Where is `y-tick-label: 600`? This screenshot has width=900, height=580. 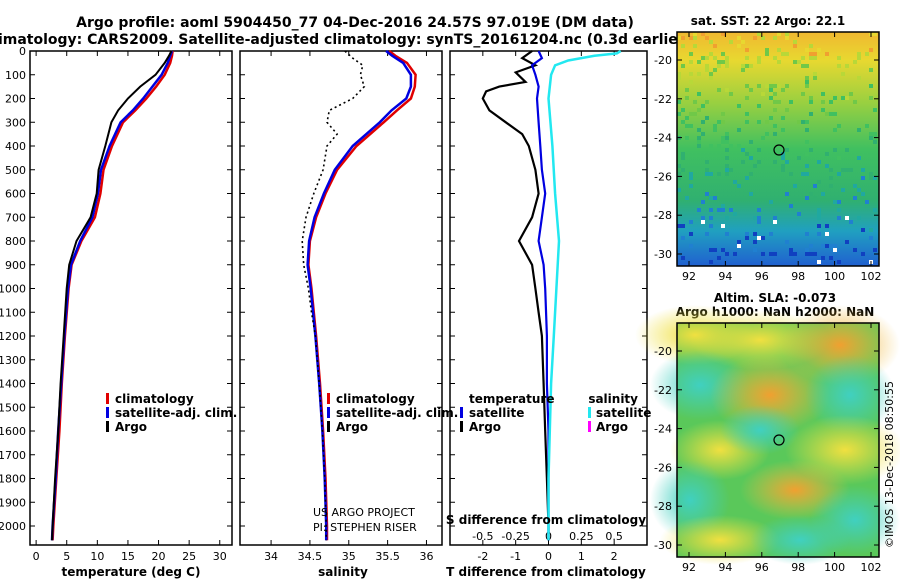 y-tick-label: 600 is located at coordinates (15, 194).